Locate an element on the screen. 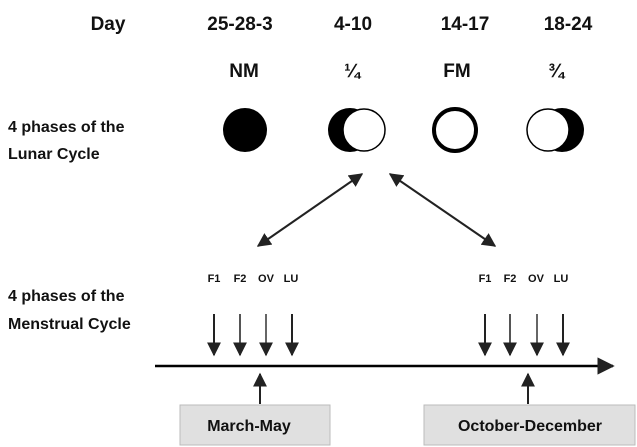 This screenshot has height=447, width=637. phase-label: ¼ is located at coordinates (353, 71).